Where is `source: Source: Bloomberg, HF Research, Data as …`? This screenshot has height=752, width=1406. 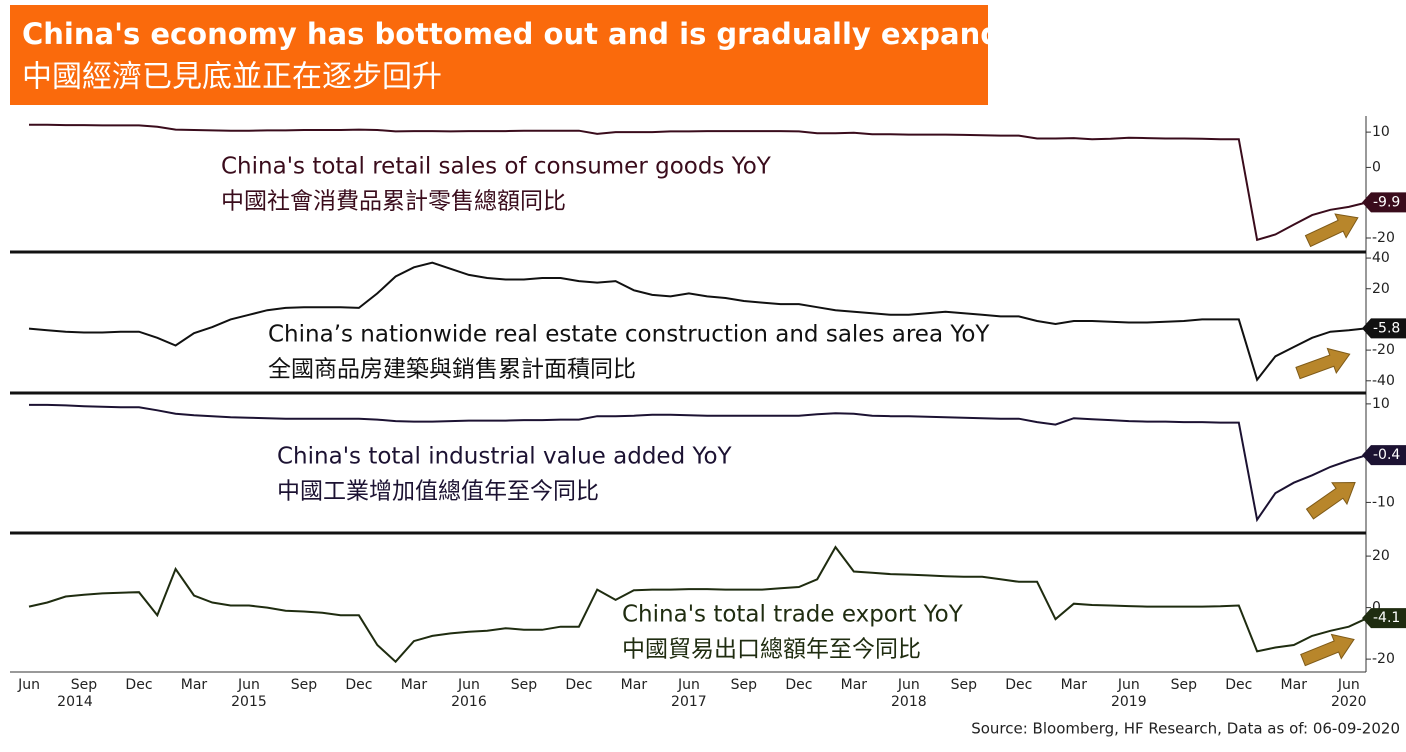 source: Source: Bloomberg, HF Research, Data as … is located at coordinates (1185, 729).